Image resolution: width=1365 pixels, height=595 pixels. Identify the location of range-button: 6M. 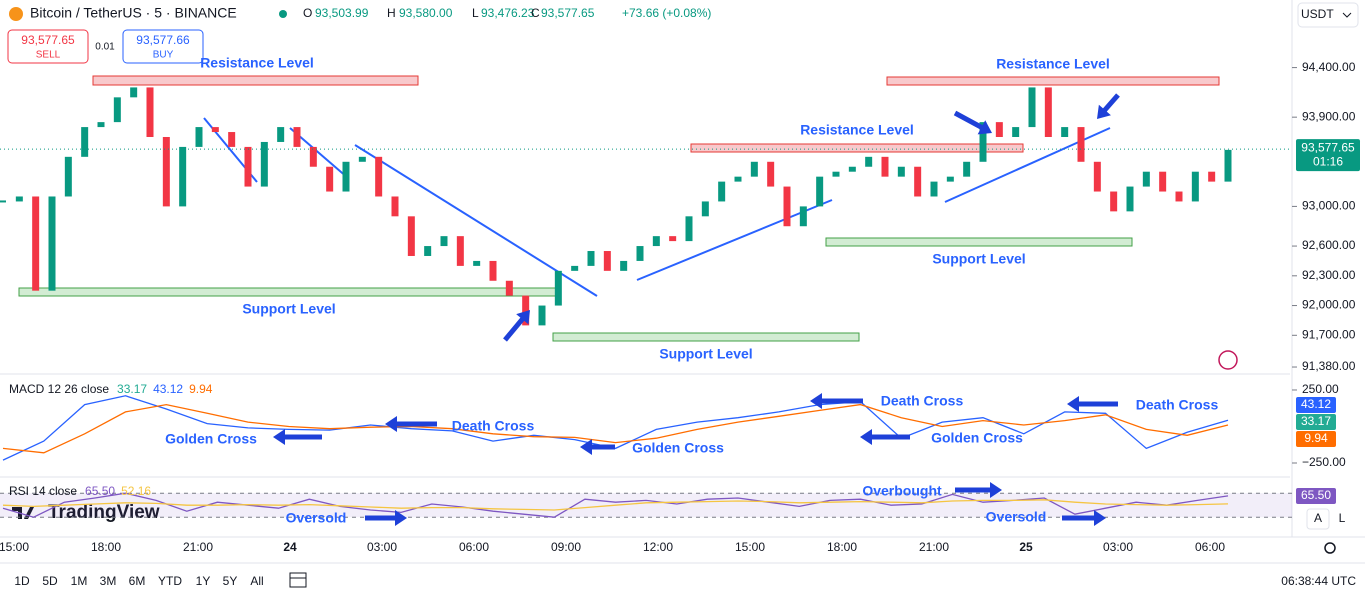
(137, 581).